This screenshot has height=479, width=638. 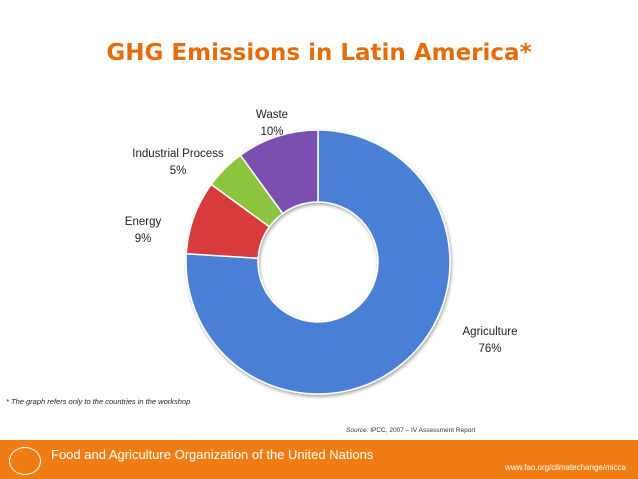 What do you see at coordinates (272, 115) in the screenshot?
I see `slice-label-name: Waste` at bounding box center [272, 115].